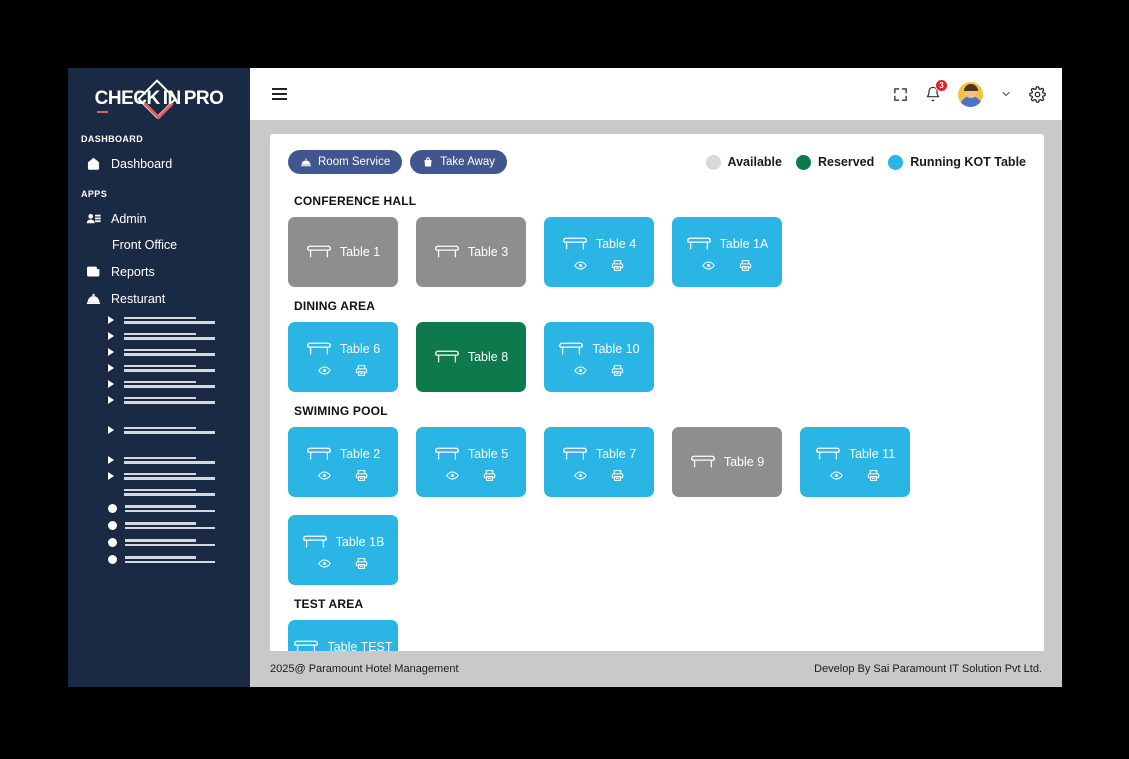 This screenshot has width=1129, height=759. What do you see at coordinates (127, 100) in the screenshot?
I see `logo-text-check: CHECK` at bounding box center [127, 100].